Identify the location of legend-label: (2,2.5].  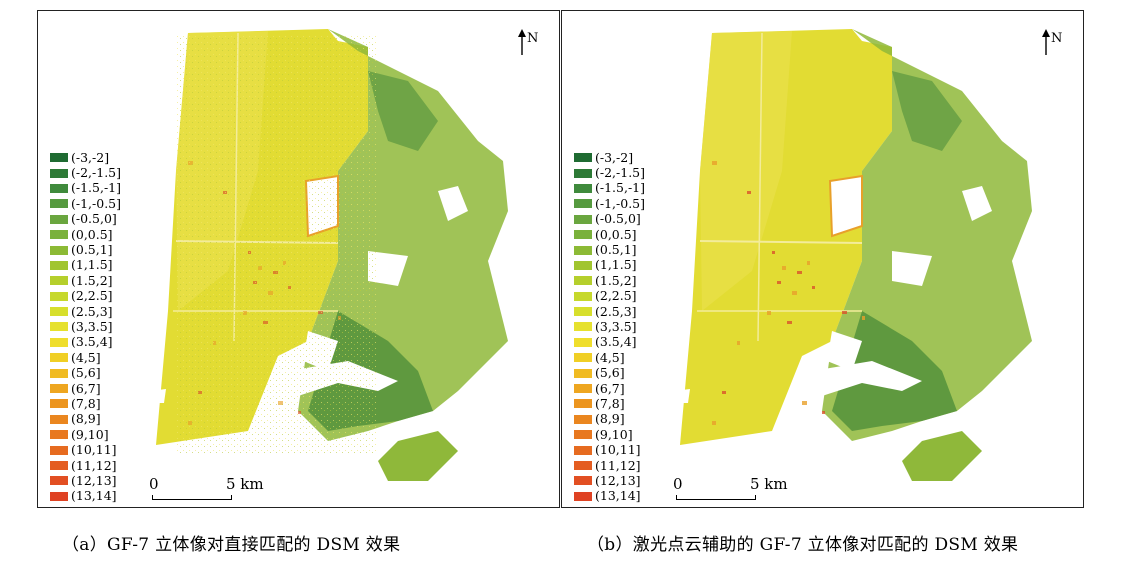
(616, 296).